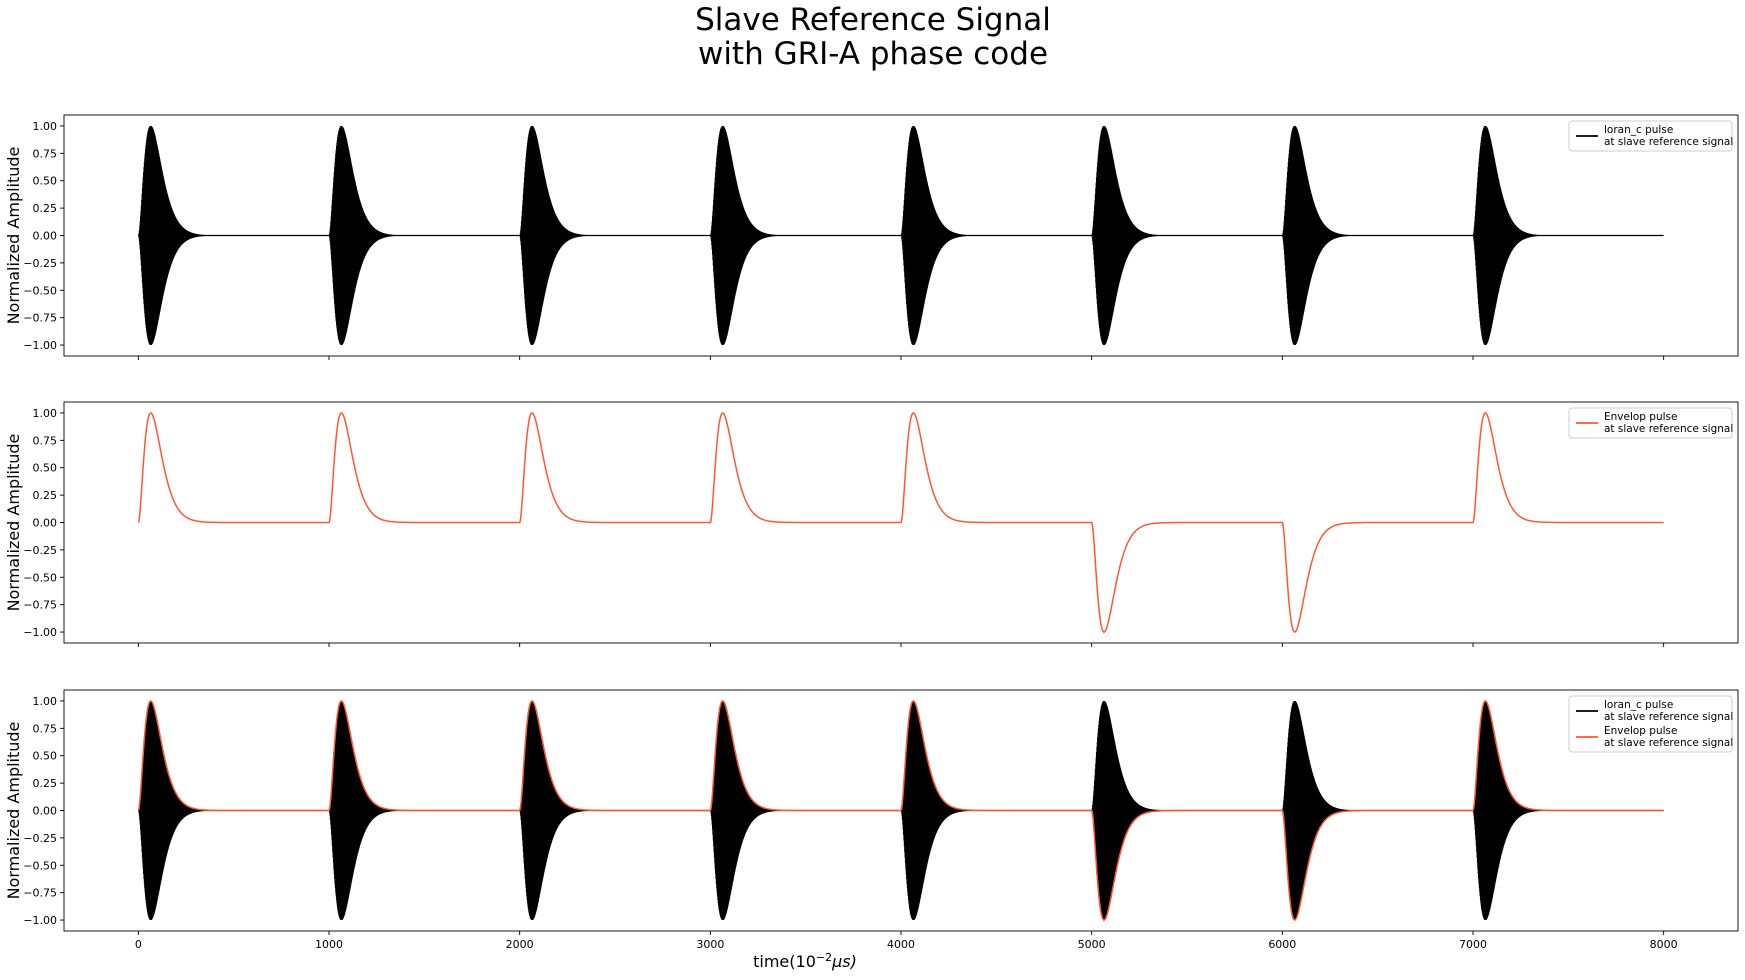 This screenshot has width=1745, height=980. Describe the element at coordinates (520, 944) in the screenshot. I see `x-tick-label: 2000` at that location.